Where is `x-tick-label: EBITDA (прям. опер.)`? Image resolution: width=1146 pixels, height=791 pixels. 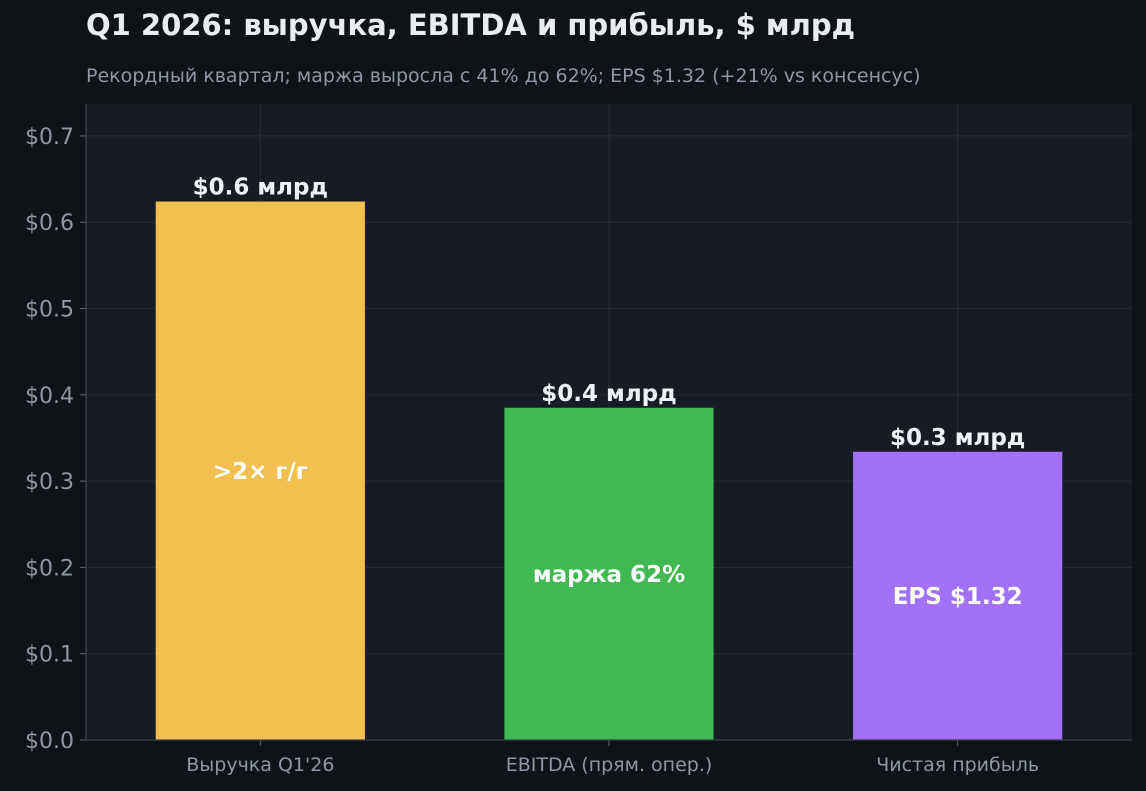
x-tick-label: EBITDA (прям. опер.) is located at coordinates (609, 765).